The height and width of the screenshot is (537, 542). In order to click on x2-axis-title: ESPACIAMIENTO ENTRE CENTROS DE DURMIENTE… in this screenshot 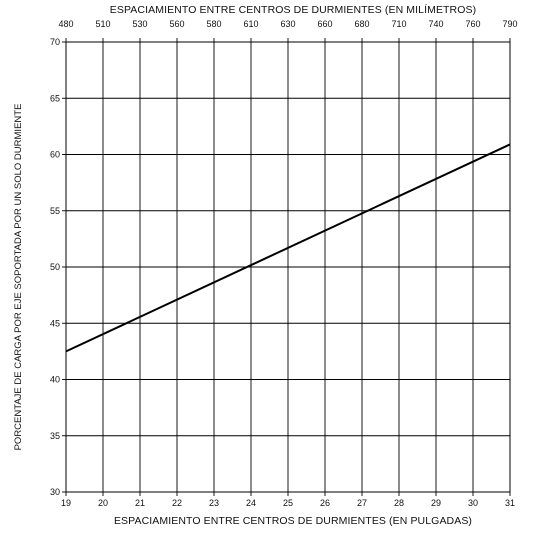, I will do `click(293, 9)`.